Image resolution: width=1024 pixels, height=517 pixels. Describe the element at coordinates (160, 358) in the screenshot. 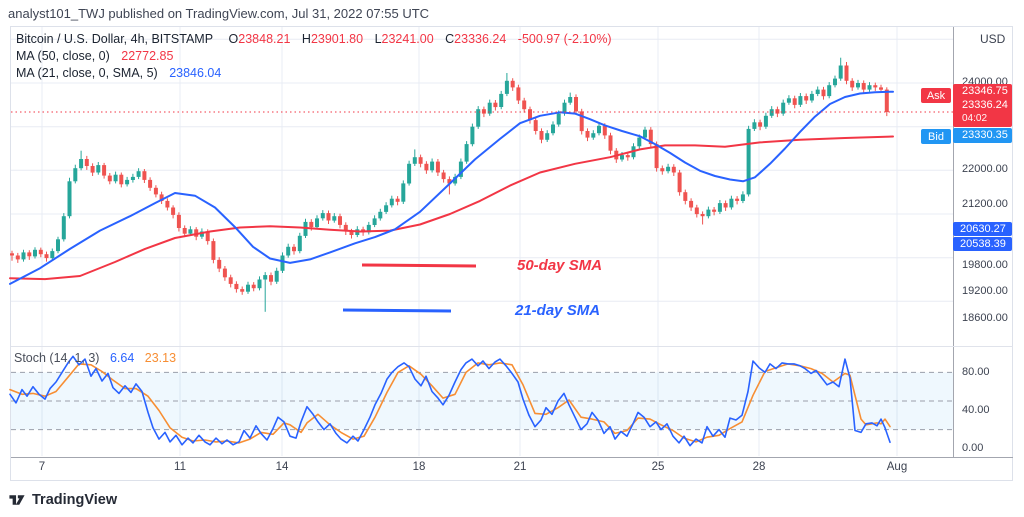

I see `stoch-d-value: 23.13` at that location.